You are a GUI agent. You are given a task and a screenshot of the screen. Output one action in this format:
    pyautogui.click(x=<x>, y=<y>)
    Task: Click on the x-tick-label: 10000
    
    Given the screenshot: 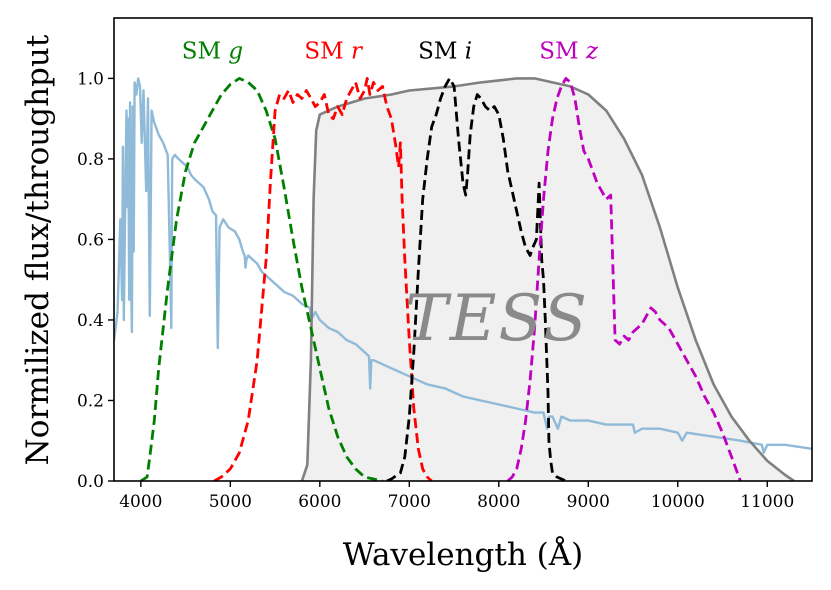 What is the action you would take?
    pyautogui.click(x=678, y=502)
    